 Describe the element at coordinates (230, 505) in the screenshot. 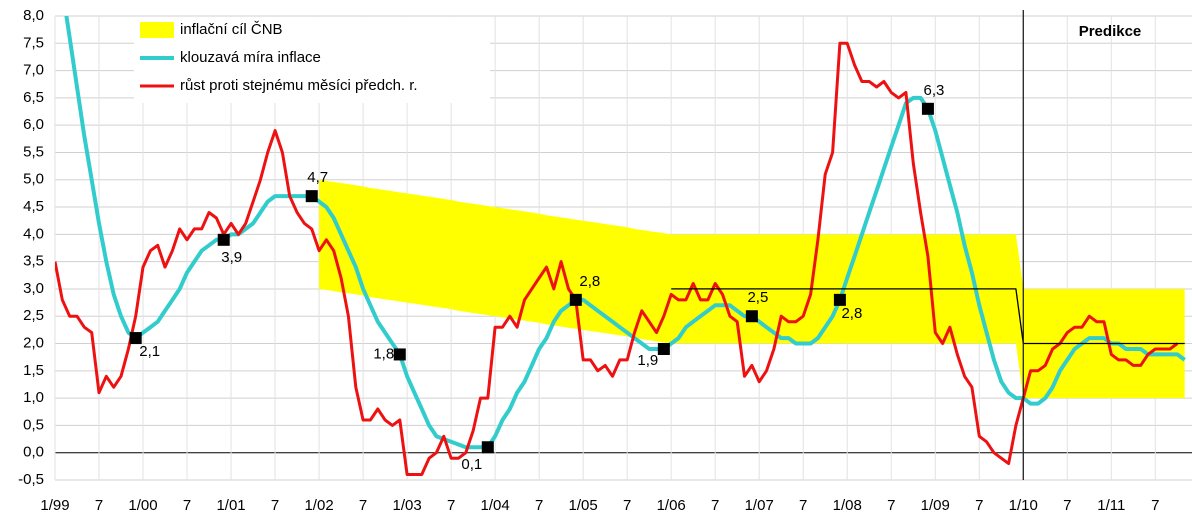

I see `x-tick-label: 1/01` at that location.